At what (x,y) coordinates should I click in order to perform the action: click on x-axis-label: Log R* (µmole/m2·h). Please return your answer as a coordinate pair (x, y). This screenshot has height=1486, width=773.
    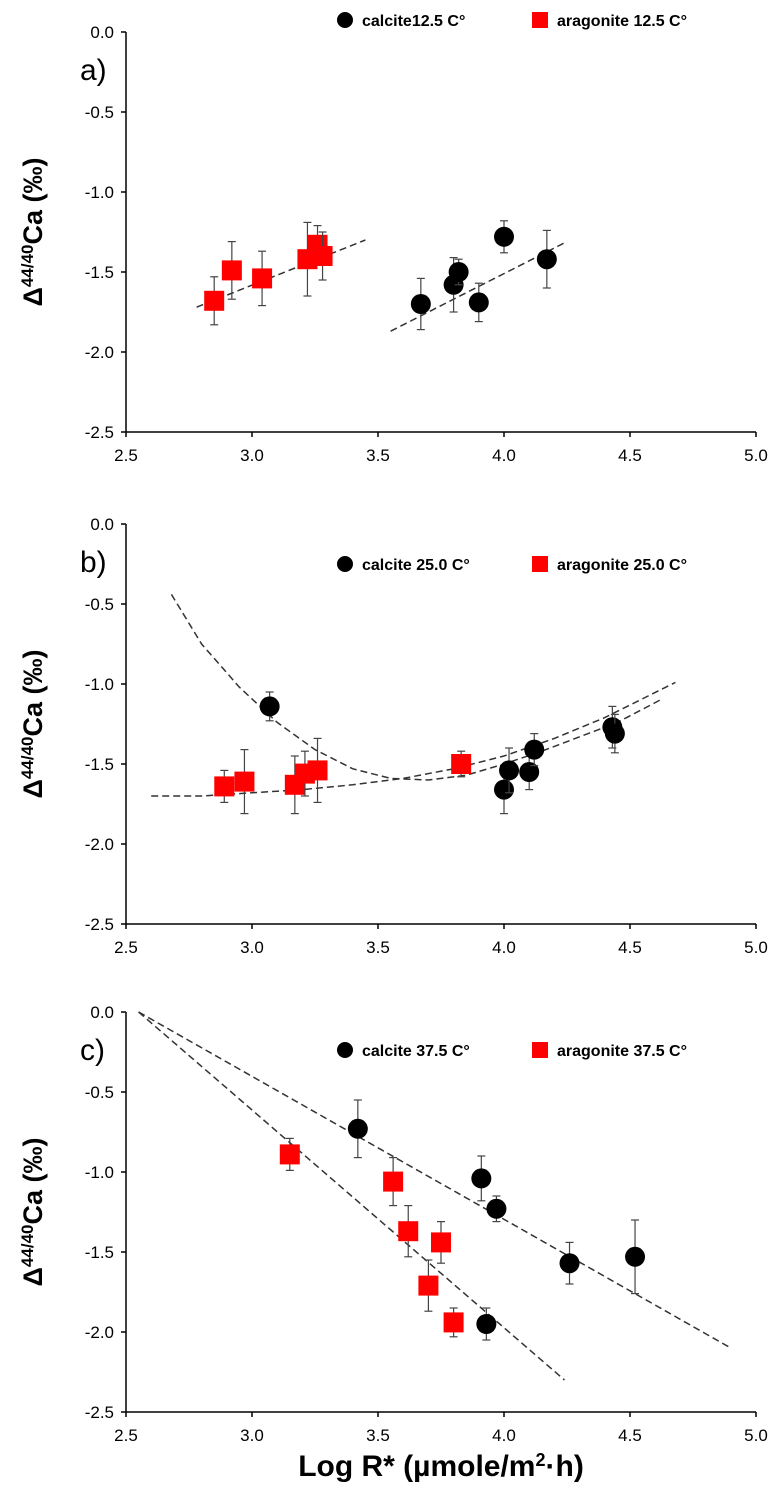
    Looking at the image, I should click on (441, 1466).